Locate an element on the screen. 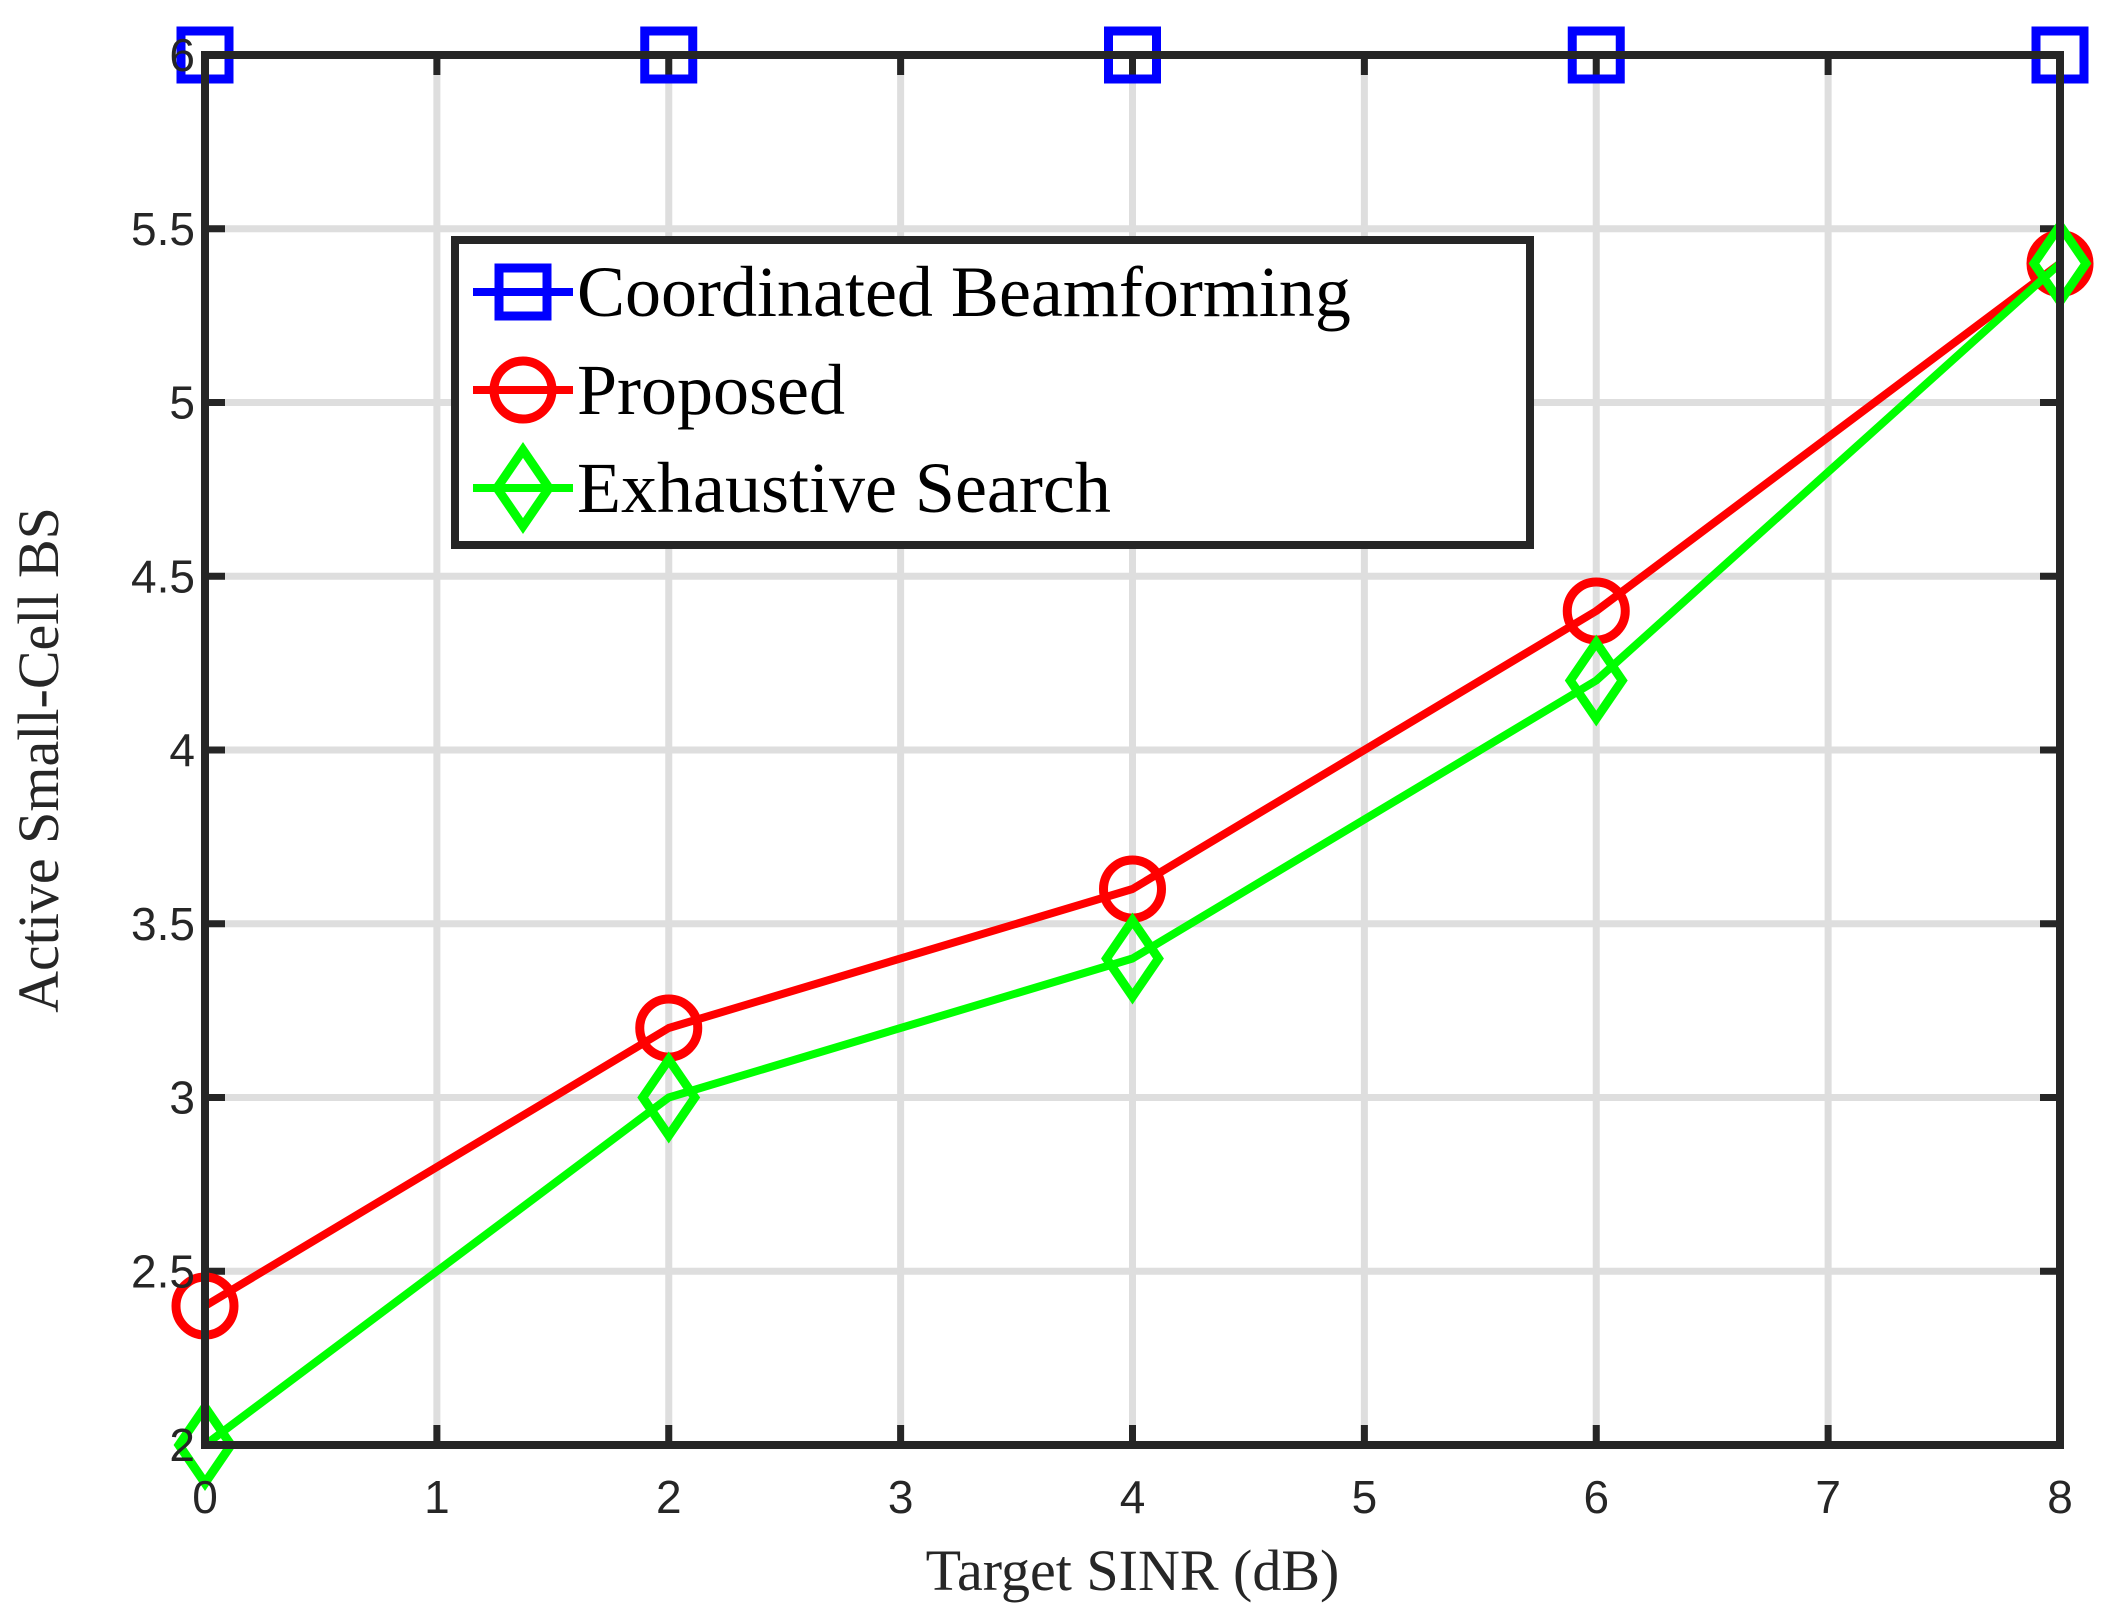  x-tick-label: 0 is located at coordinates (205, 1497).